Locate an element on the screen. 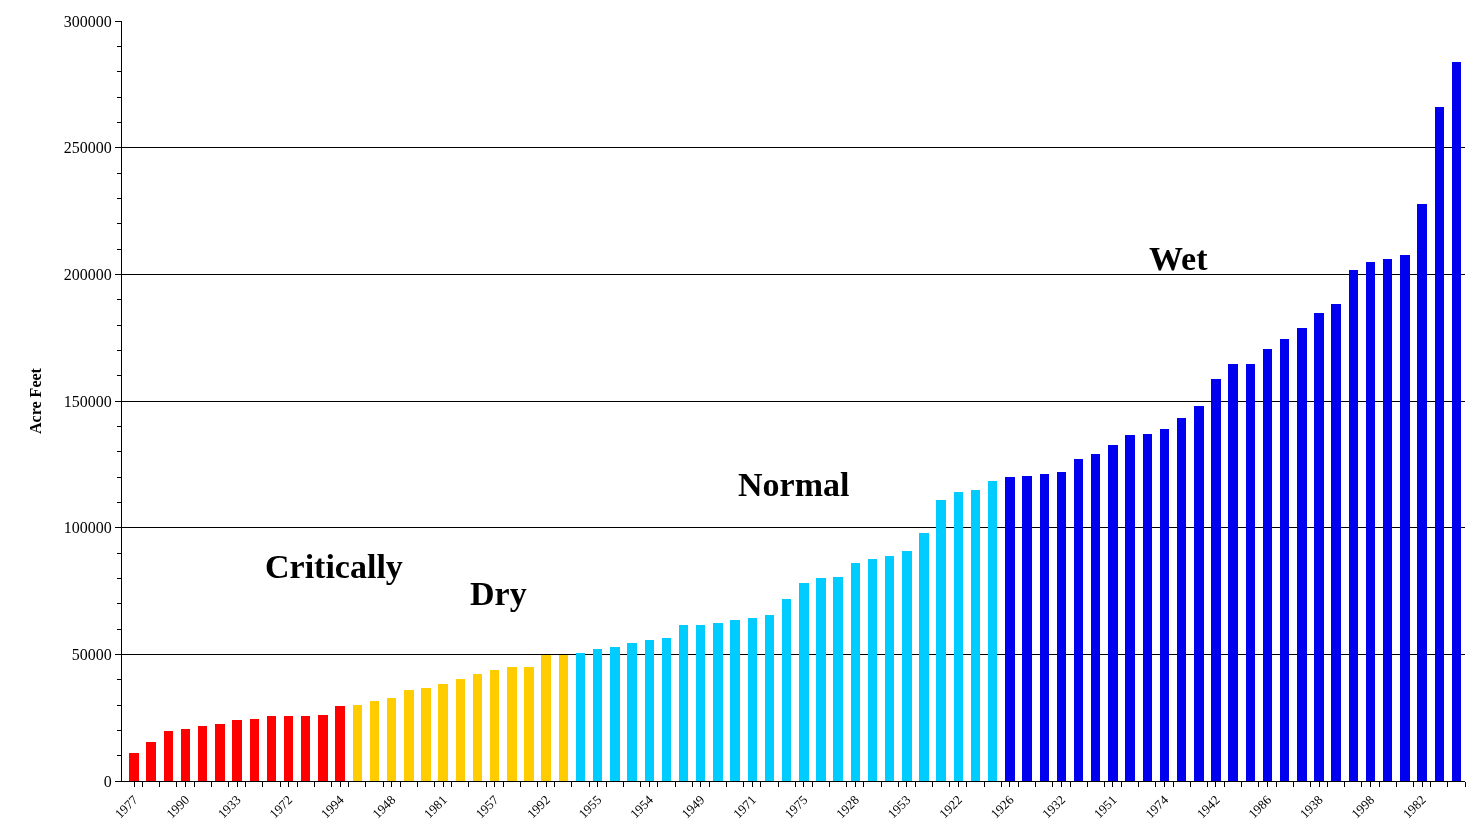 This screenshot has height=831, width=1470. x-tick-label: 1990 is located at coordinates (178, 807).